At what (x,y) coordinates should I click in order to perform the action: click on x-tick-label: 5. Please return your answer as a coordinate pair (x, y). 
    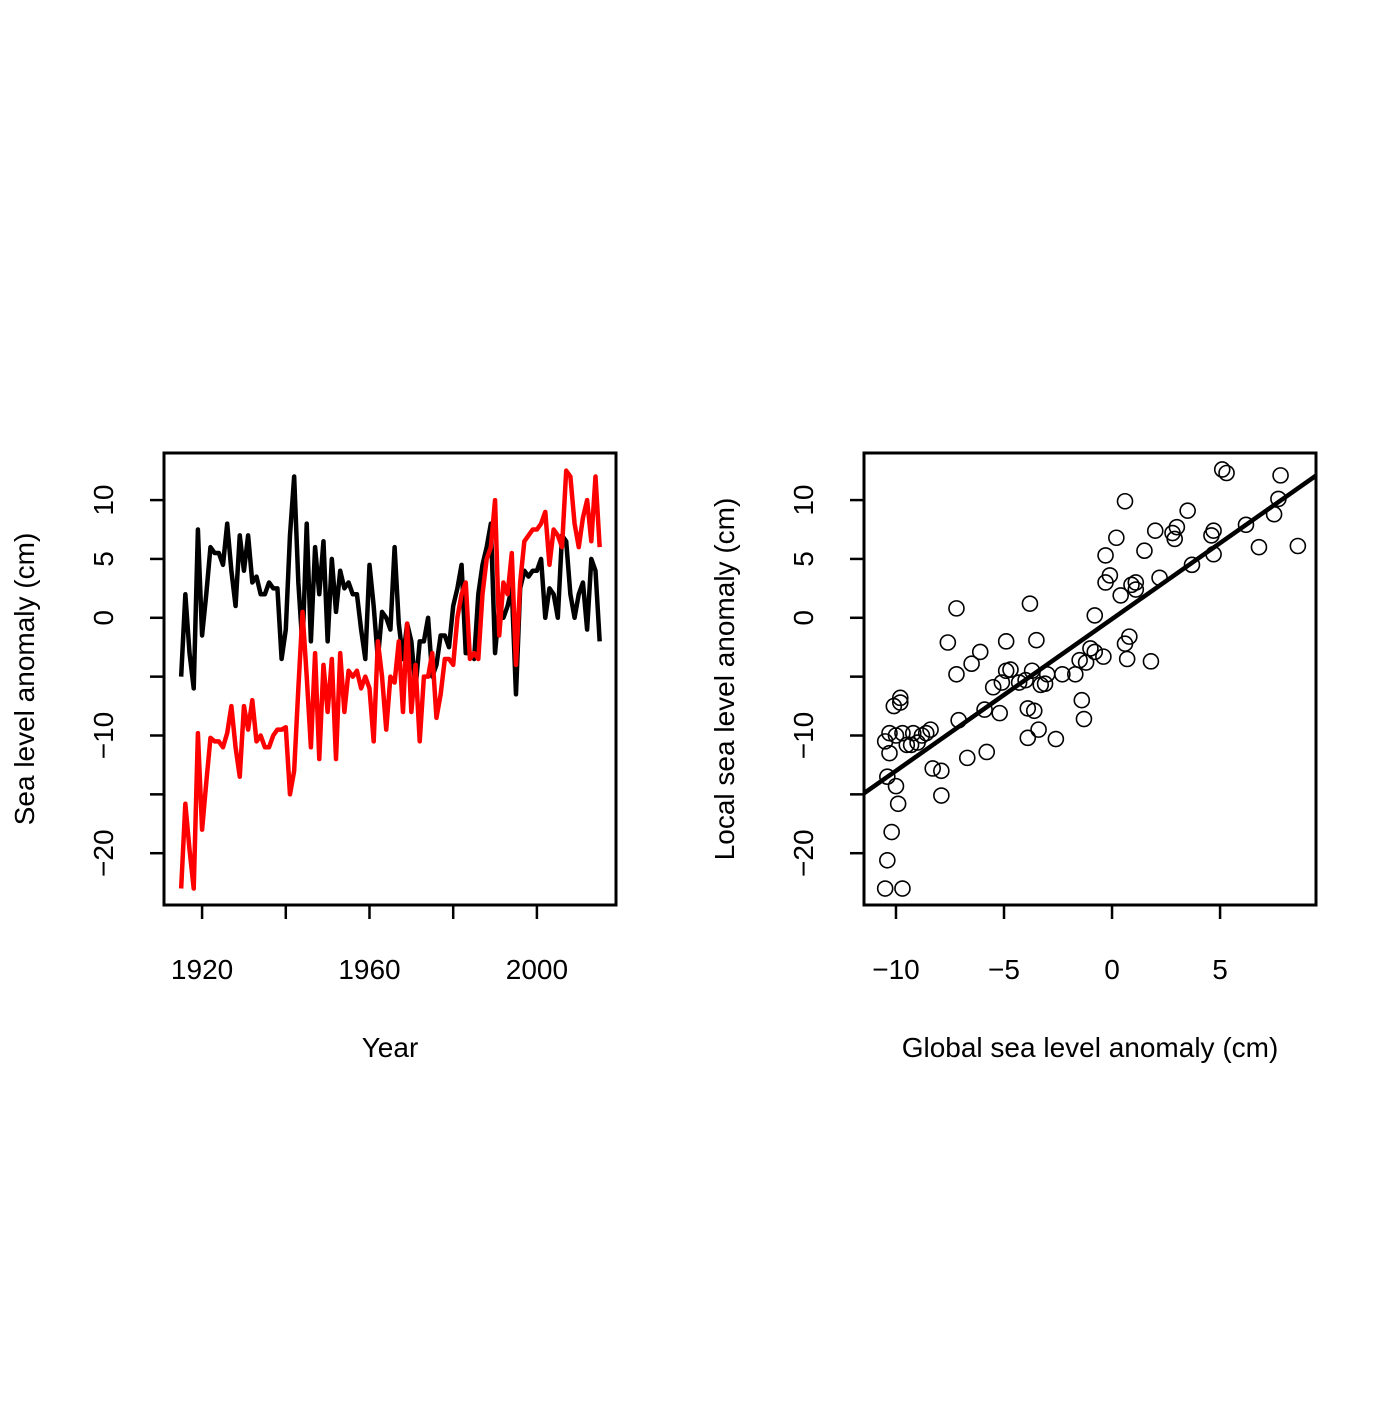
    Looking at the image, I should click on (1220, 969).